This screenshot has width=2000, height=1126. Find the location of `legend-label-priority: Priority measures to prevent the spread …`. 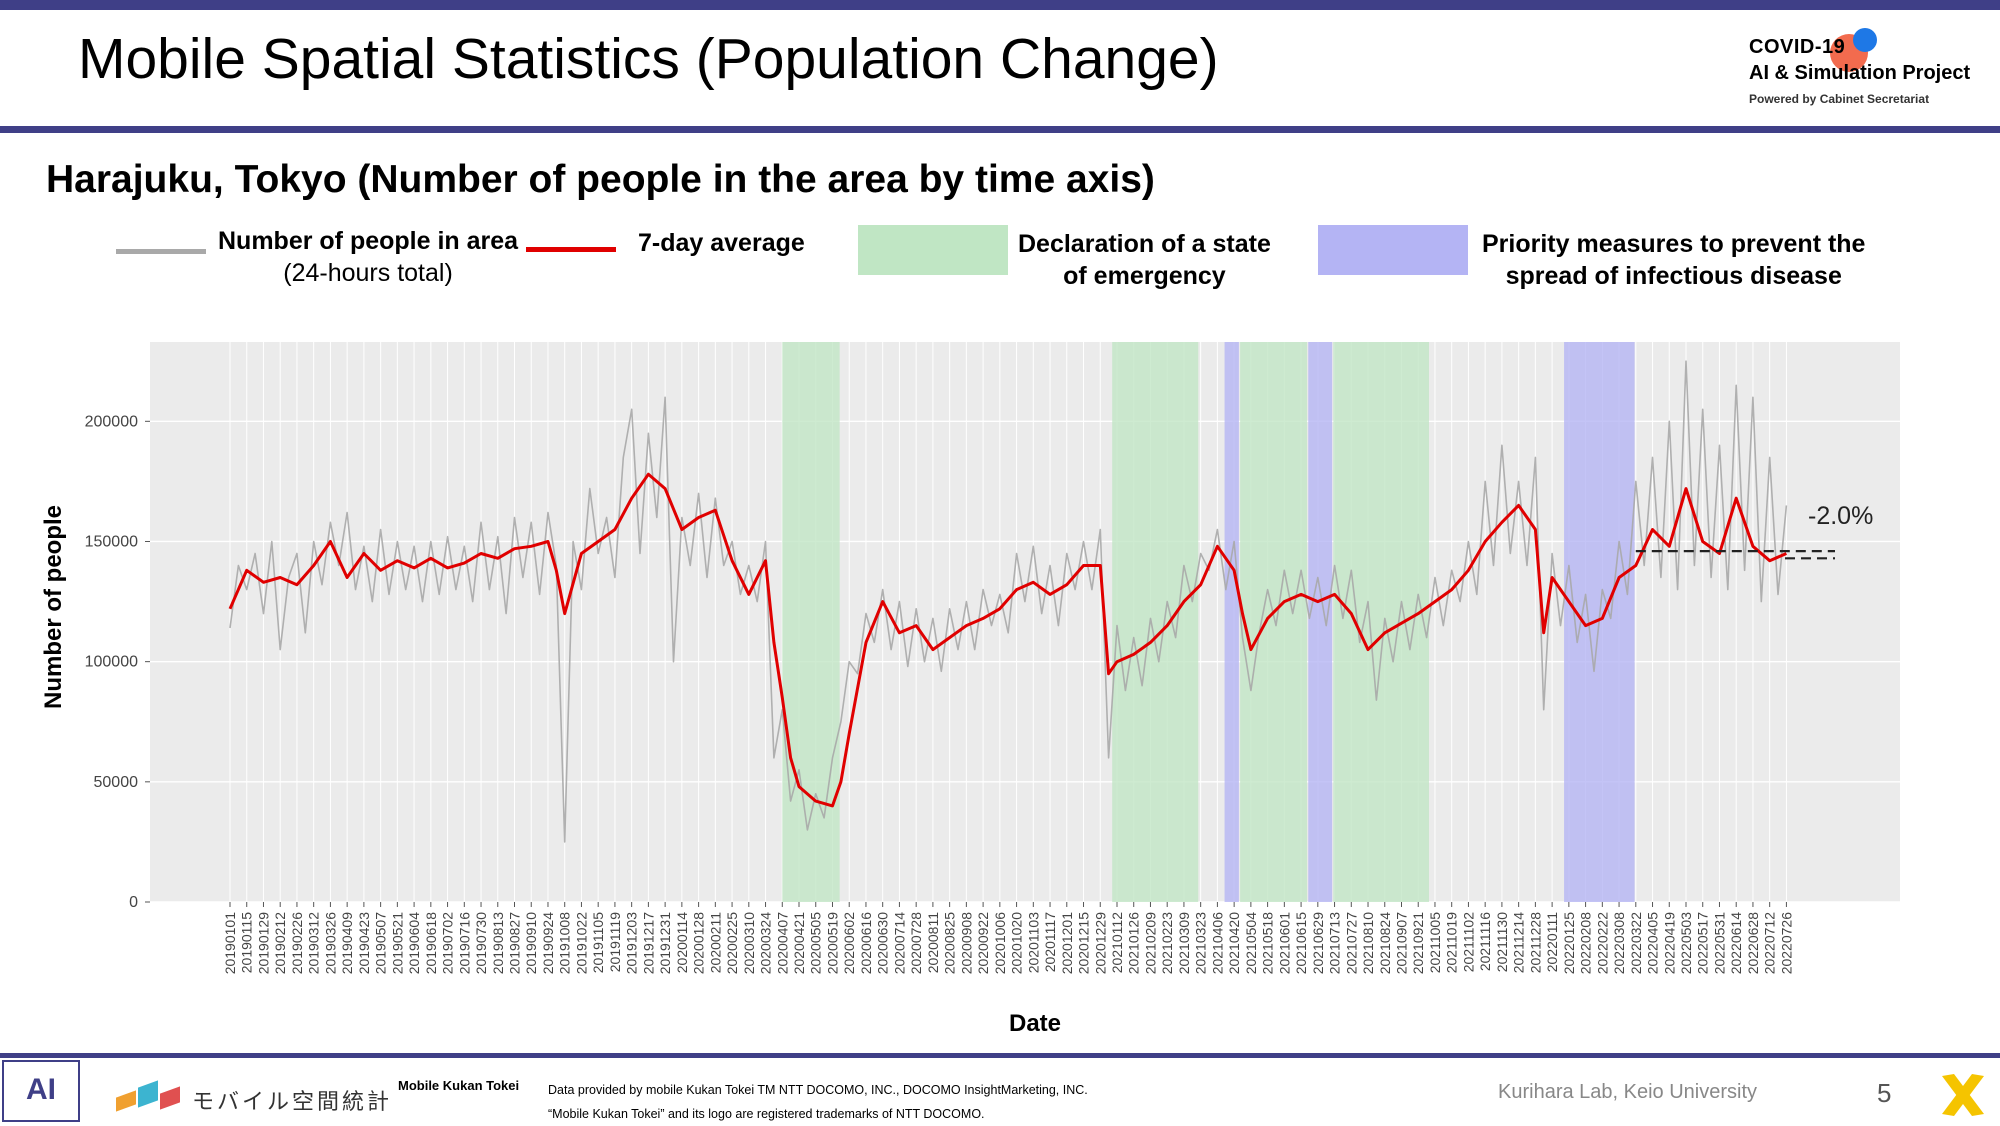

legend-label-priority: Priority measures to prevent the spread … is located at coordinates (1673, 260).